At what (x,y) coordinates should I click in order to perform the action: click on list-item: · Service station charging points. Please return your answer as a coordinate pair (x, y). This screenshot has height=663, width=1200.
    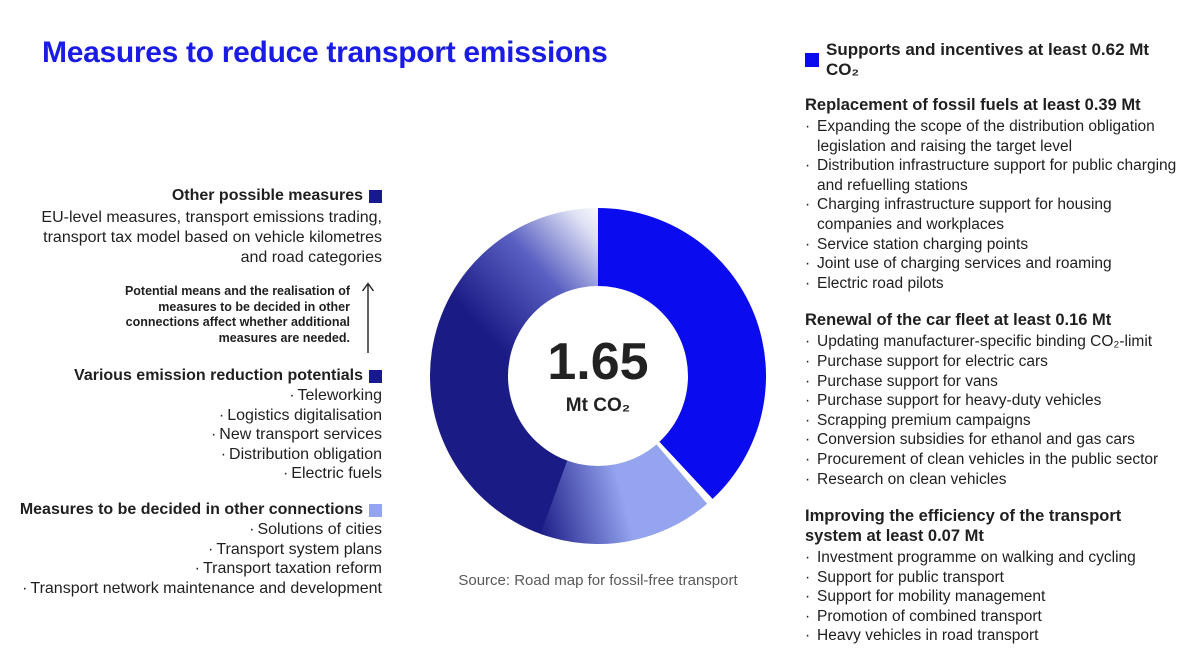
    Looking at the image, I should click on (992, 245).